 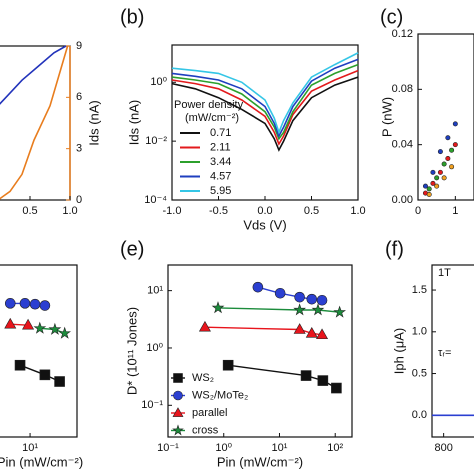 I want to click on x-tick-label: -0.5, so click(x=218, y=211).